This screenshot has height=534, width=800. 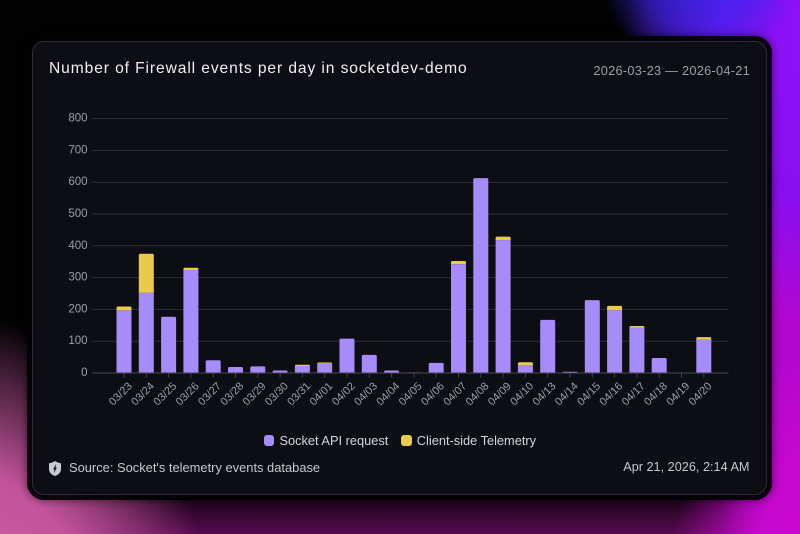 I want to click on svg-text: 03/25, so click(x=165, y=394).